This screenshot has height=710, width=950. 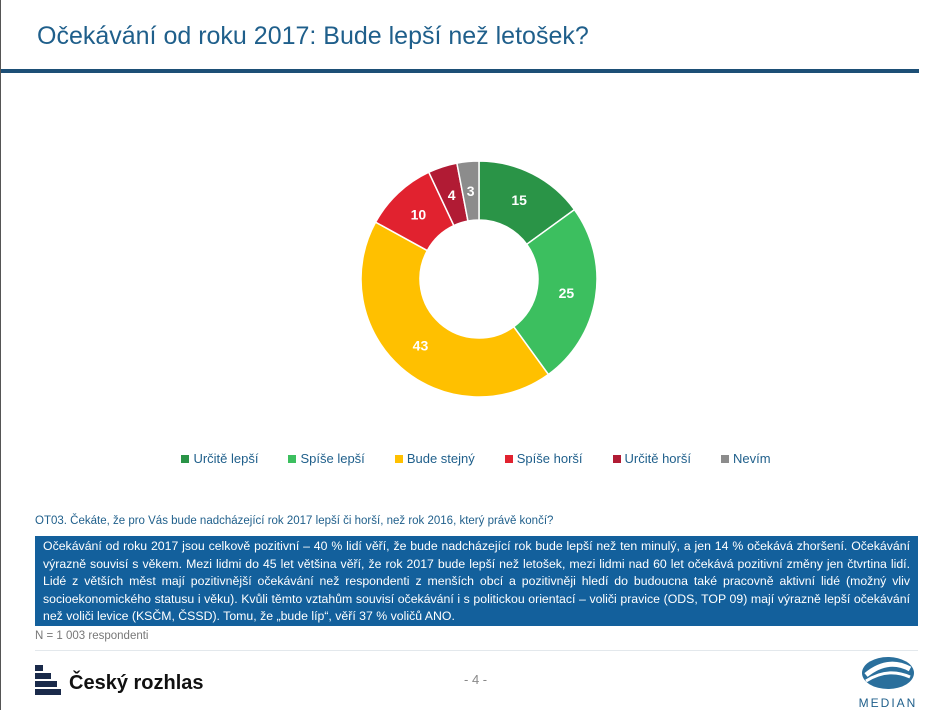 What do you see at coordinates (419, 214) in the screenshot?
I see `slice-label: 10` at bounding box center [419, 214].